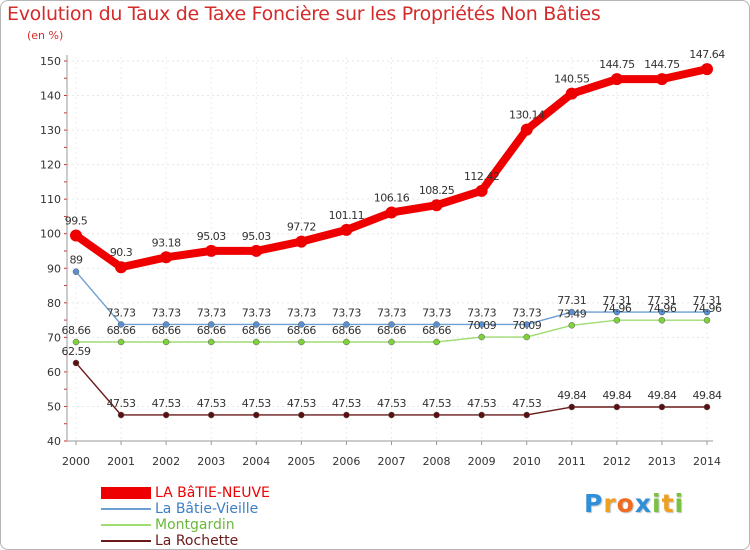 The height and width of the screenshot is (550, 750). What do you see at coordinates (76, 260) in the screenshot?
I see `data-label: 89` at bounding box center [76, 260].